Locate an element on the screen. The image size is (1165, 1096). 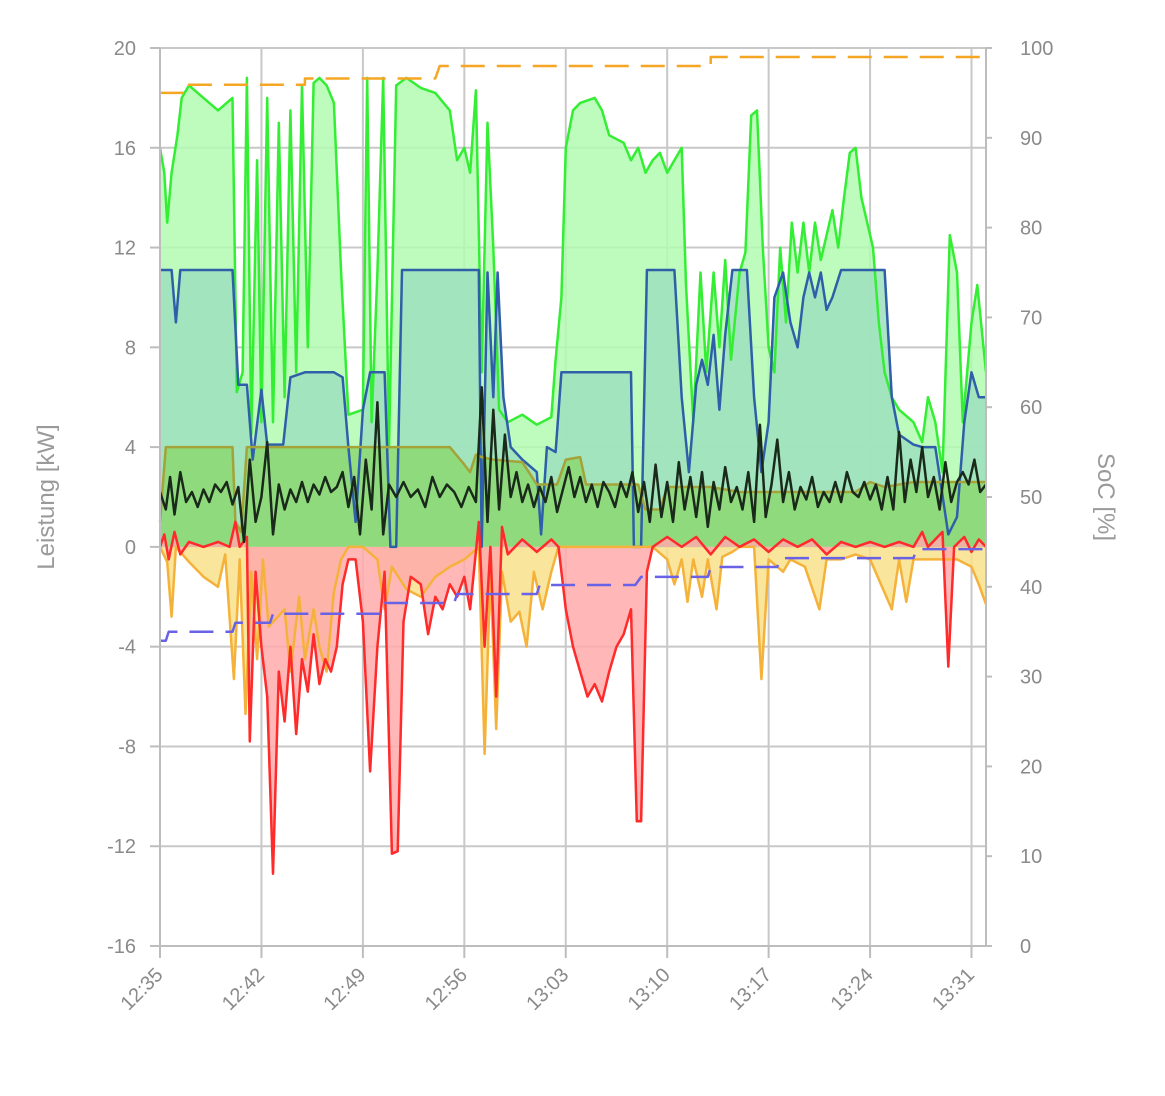
y-tick-label: 16 is located at coordinates (125, 149).